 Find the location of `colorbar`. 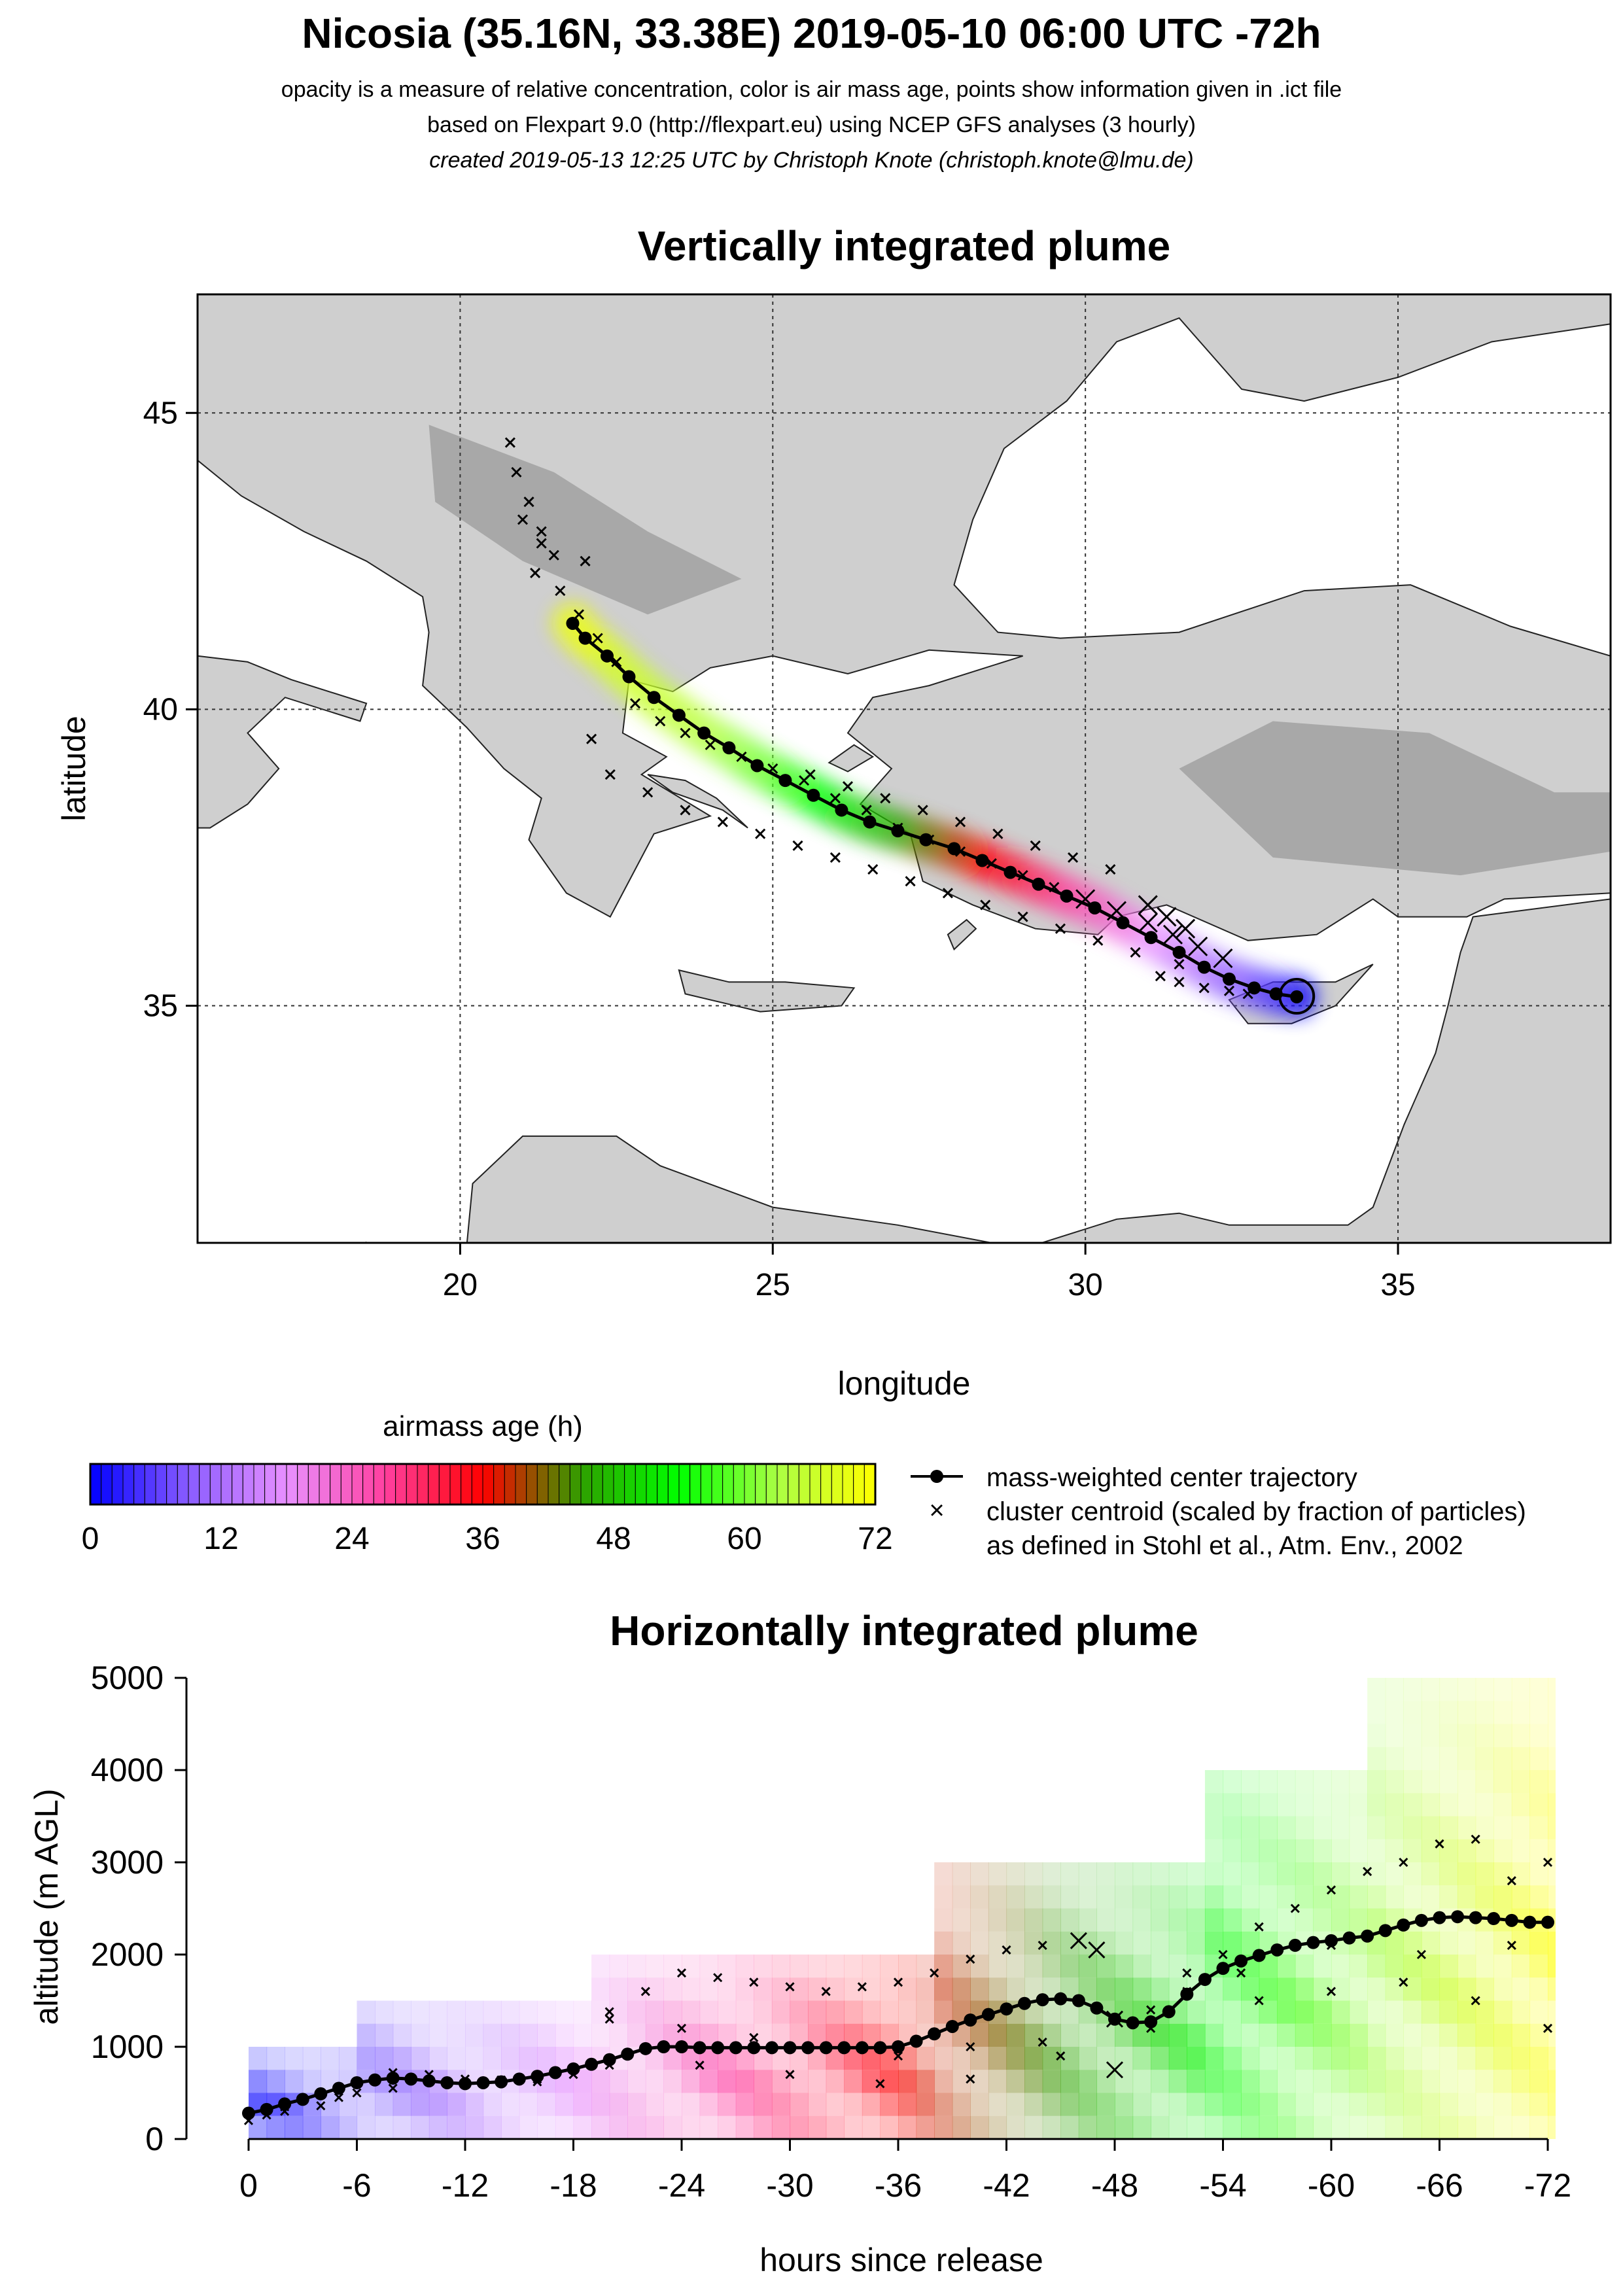

colorbar is located at coordinates (483, 1484).